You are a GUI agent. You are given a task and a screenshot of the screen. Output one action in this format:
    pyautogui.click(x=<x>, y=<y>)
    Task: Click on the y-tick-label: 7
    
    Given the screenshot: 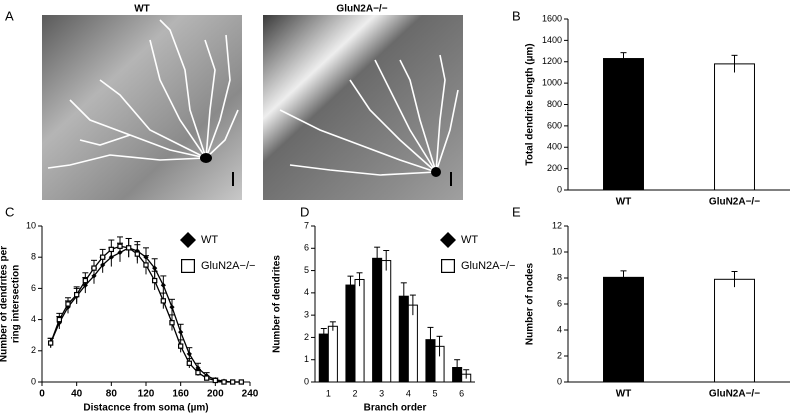 What is the action you would take?
    pyautogui.click(x=306, y=225)
    